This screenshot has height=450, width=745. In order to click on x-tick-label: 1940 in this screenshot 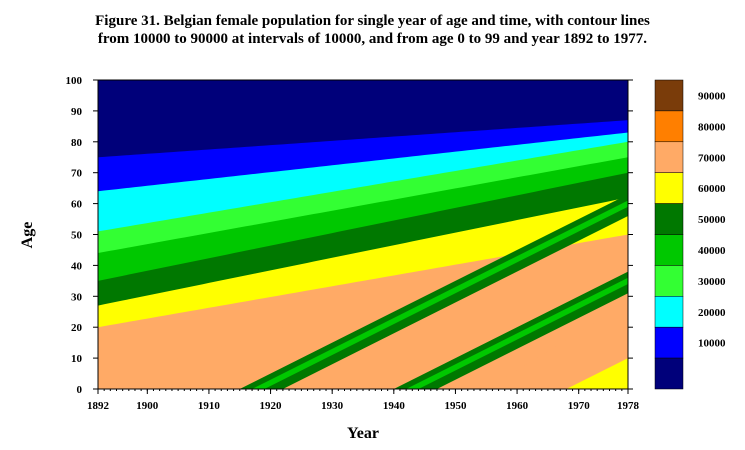, I will do `click(394, 406)`.